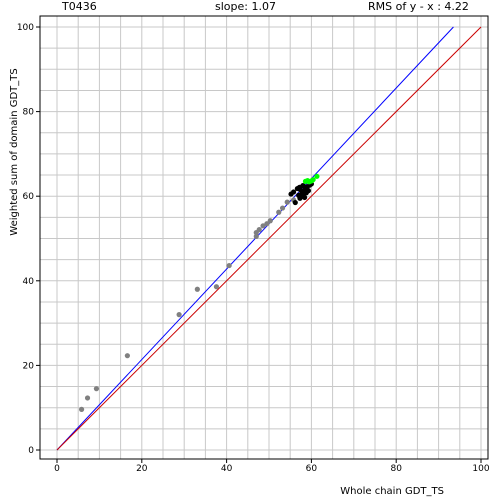  I want to click on x-axis-label: Whole chain GDT_TS, so click(392, 491).